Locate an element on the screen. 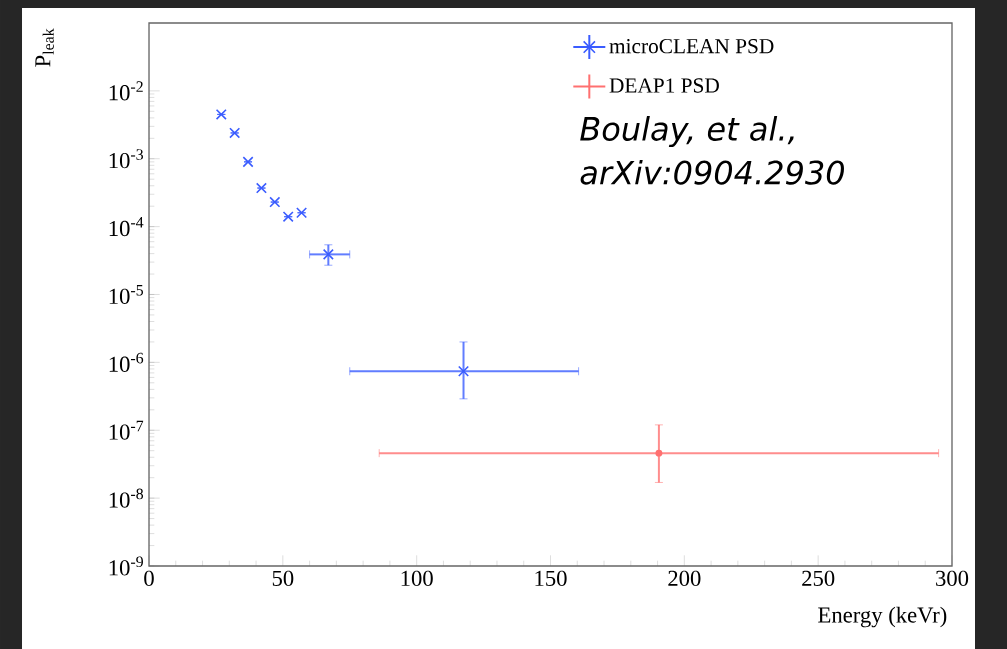 Image resolution: width=1007 pixels, height=649 pixels. y-tick-label: 10$^{-5}$ is located at coordinates (126, 294).